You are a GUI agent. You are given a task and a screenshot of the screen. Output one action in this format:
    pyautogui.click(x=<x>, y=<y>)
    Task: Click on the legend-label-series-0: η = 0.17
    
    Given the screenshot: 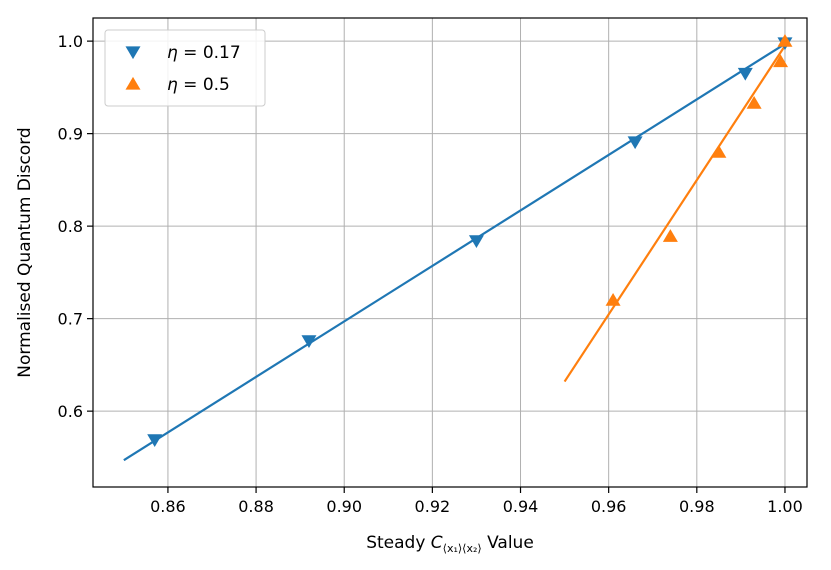 What is the action you would take?
    pyautogui.click(x=204, y=53)
    